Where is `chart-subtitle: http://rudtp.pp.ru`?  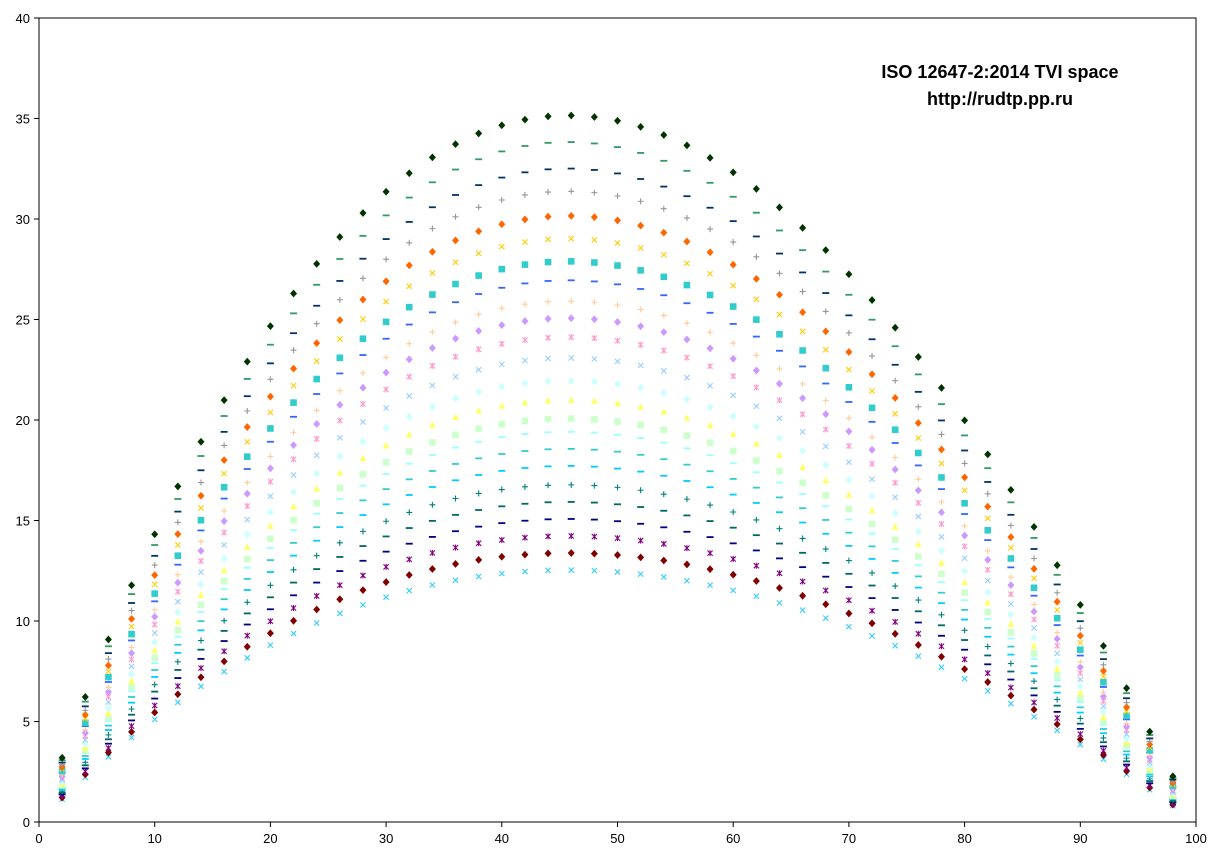 chart-subtitle: http://rudtp.pp.ru is located at coordinates (1000, 99).